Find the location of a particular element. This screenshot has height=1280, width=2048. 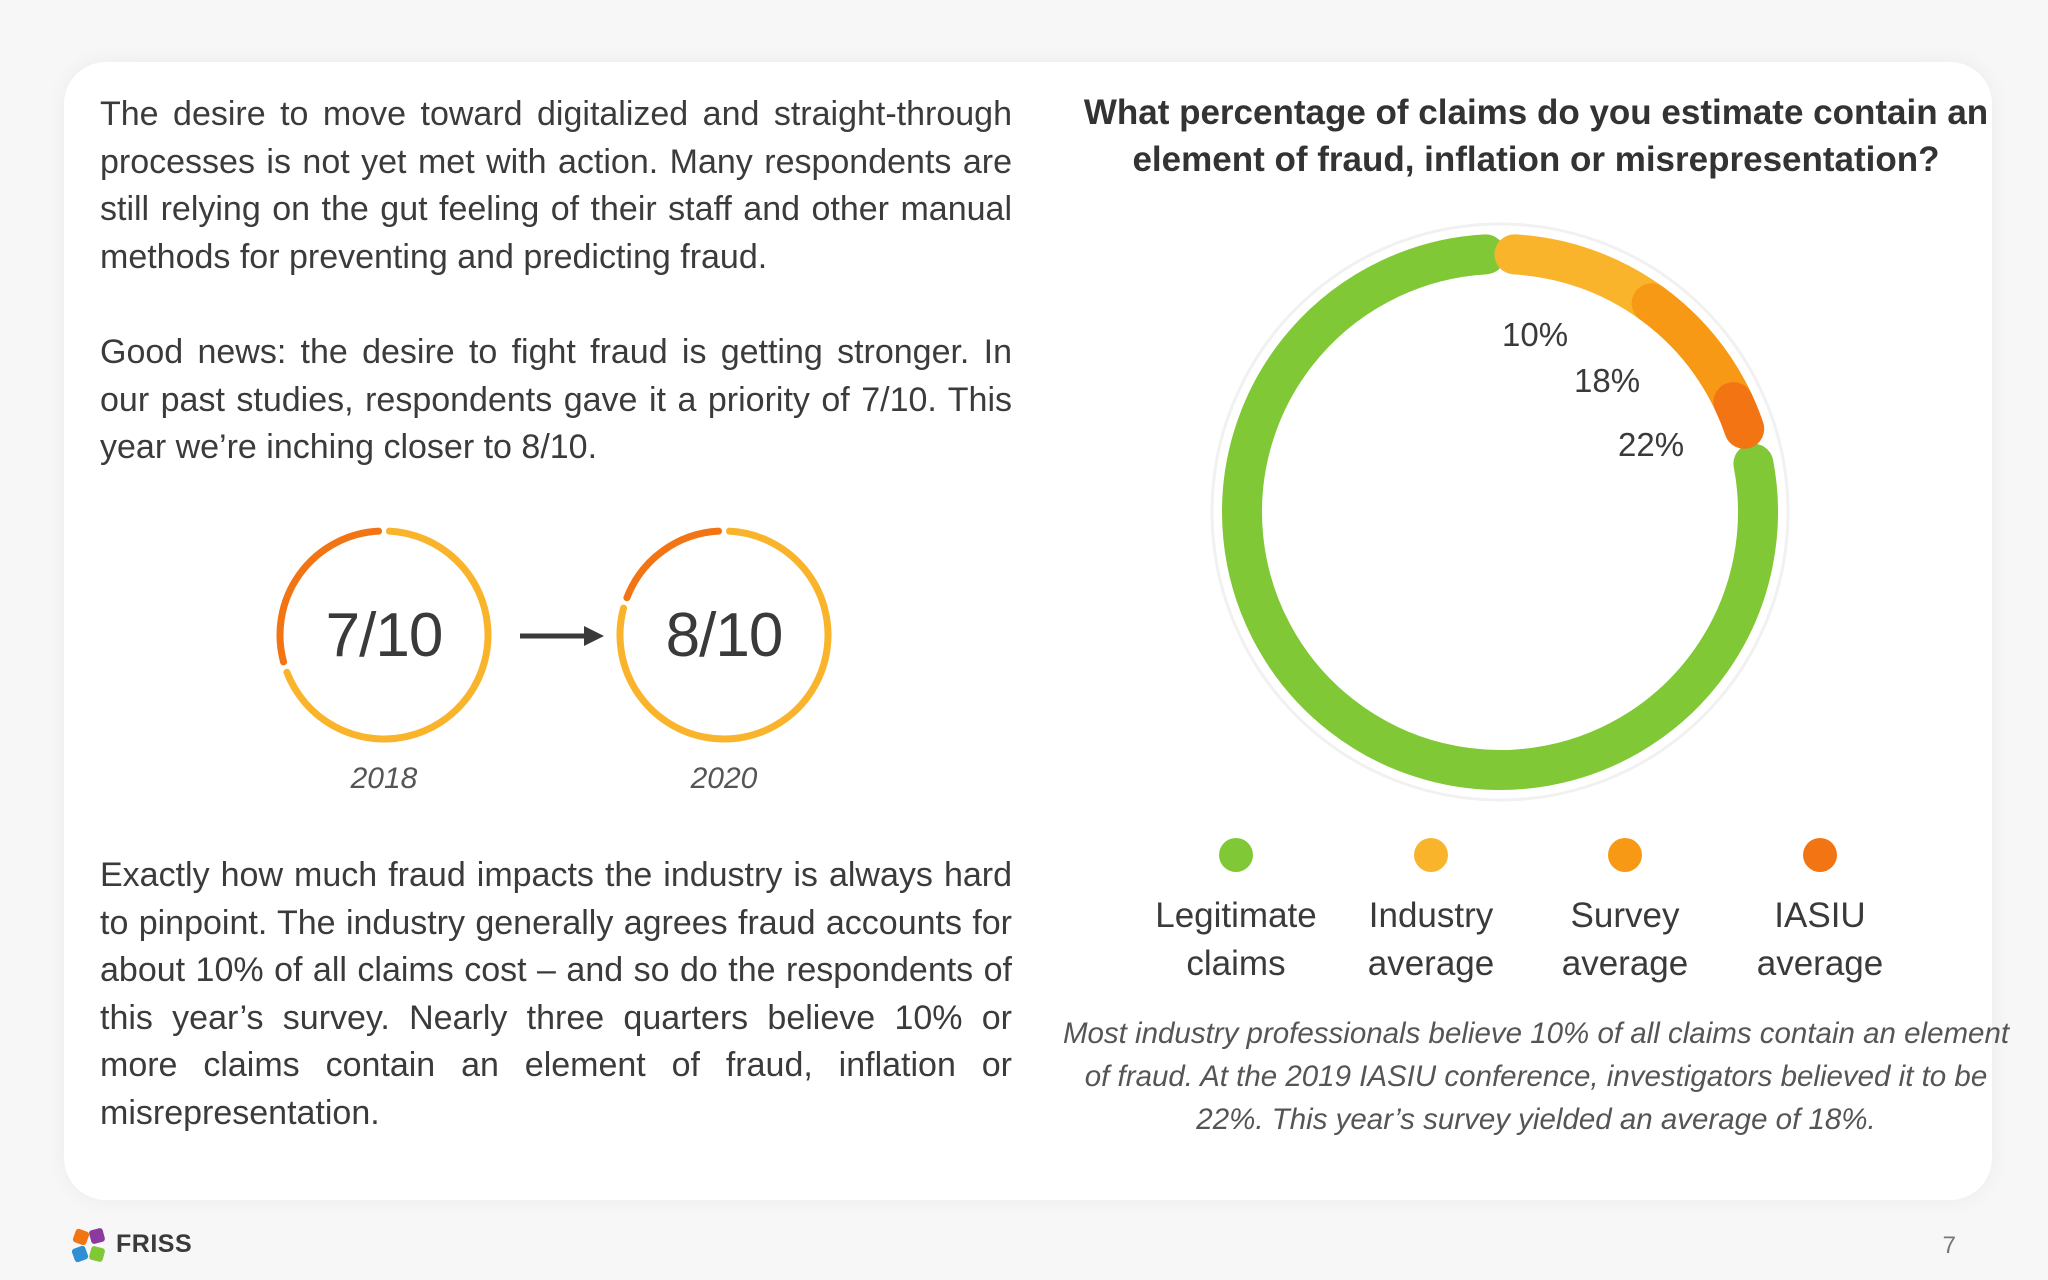

gauge-value-2020: 8/10 is located at coordinates (724, 635).